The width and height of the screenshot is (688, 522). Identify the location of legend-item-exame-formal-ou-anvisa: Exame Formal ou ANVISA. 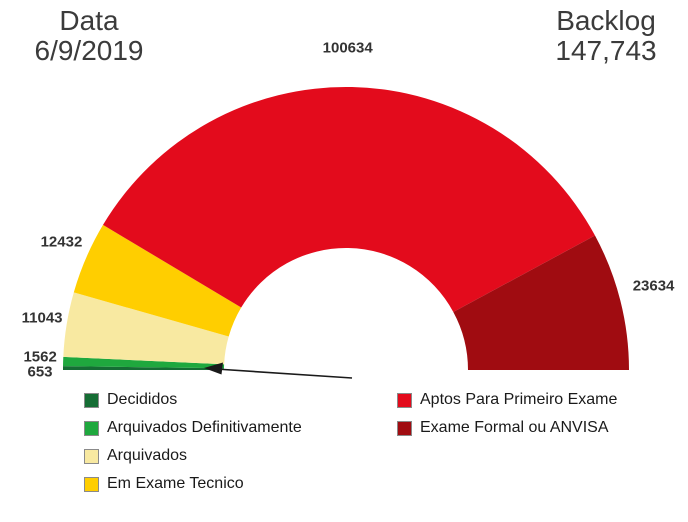
(507, 428).